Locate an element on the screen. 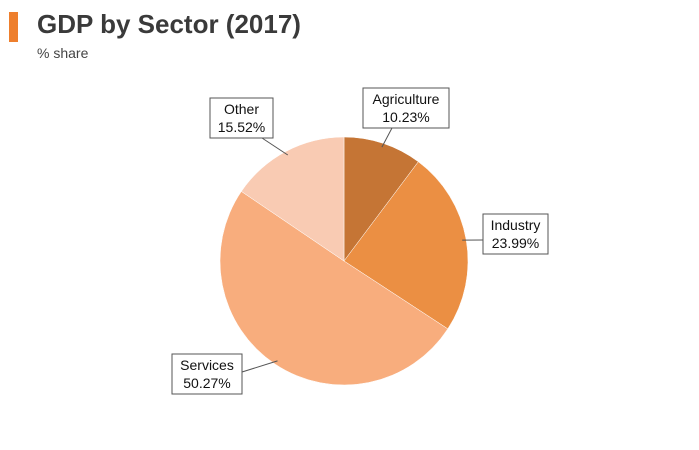 The width and height of the screenshot is (699, 450). callout-name-industry: Industry is located at coordinates (516, 225).